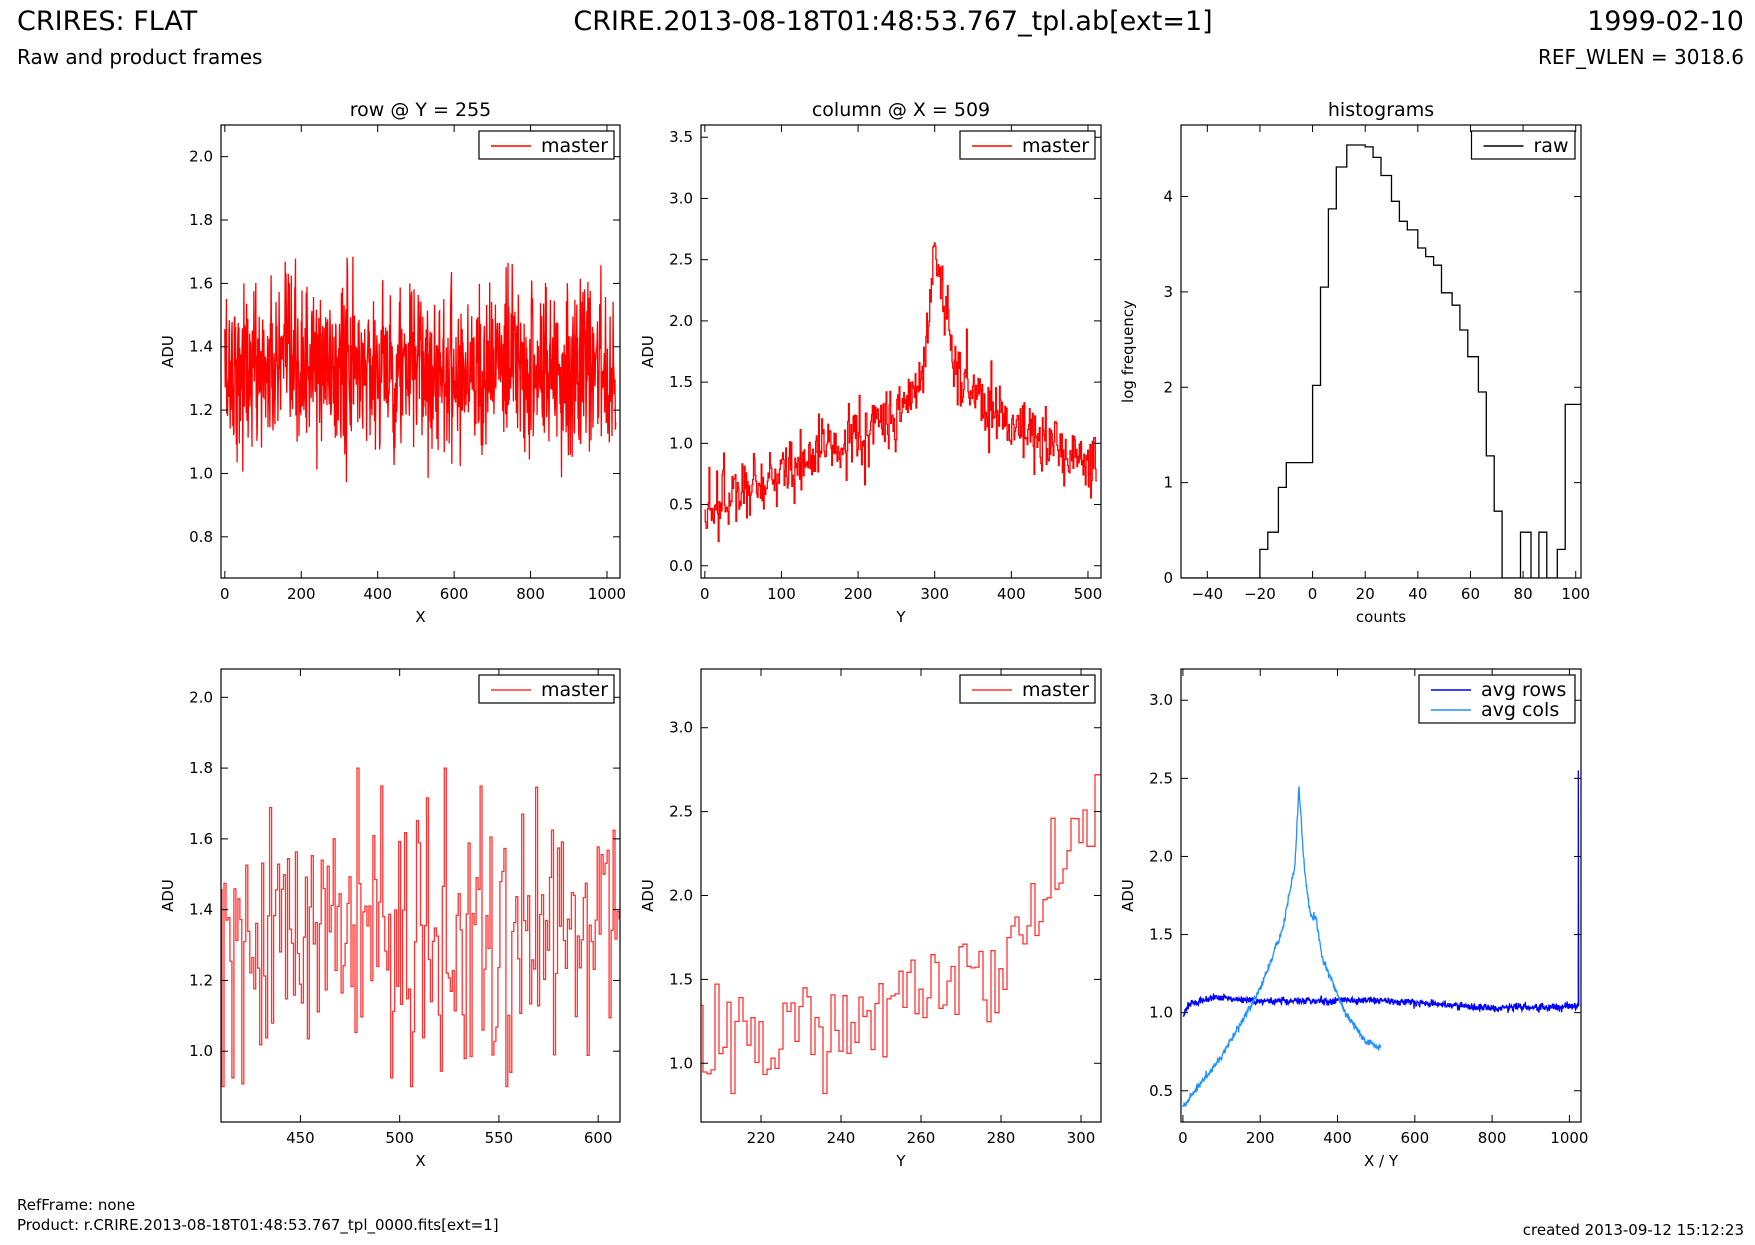 This screenshot has width=1755, height=1245. What do you see at coordinates (1168, 197) in the screenshot?
I see `y-tick-label: 4` at bounding box center [1168, 197].